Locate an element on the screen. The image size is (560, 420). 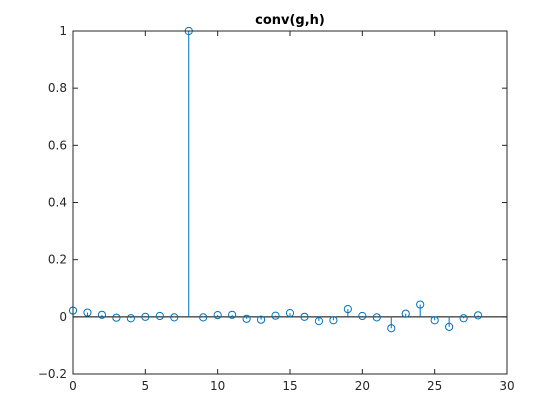
y-tick-label: 0.6 is located at coordinates (57, 145).